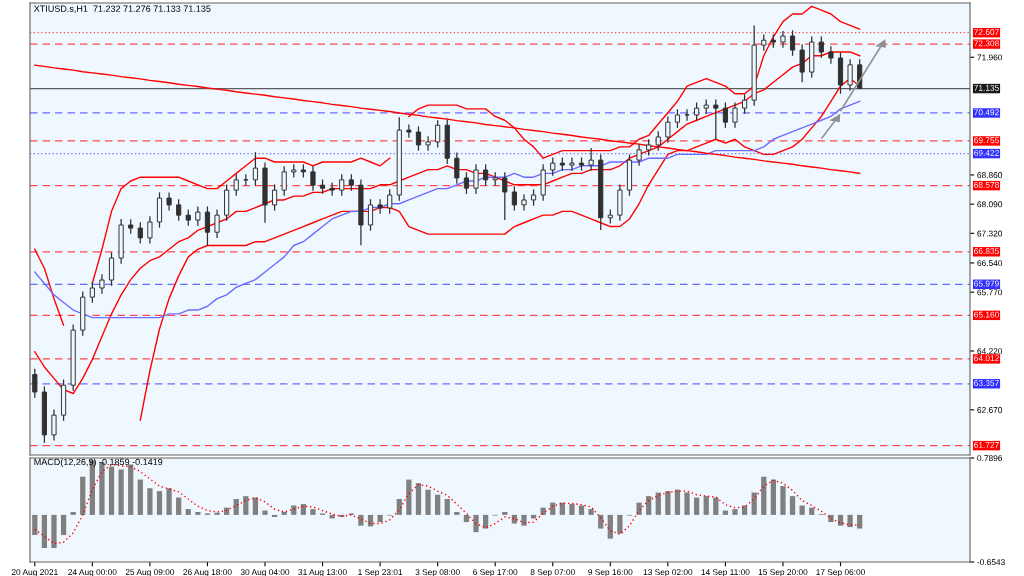  I want to click on y-tick-label: -0.6543, so click(991, 562).